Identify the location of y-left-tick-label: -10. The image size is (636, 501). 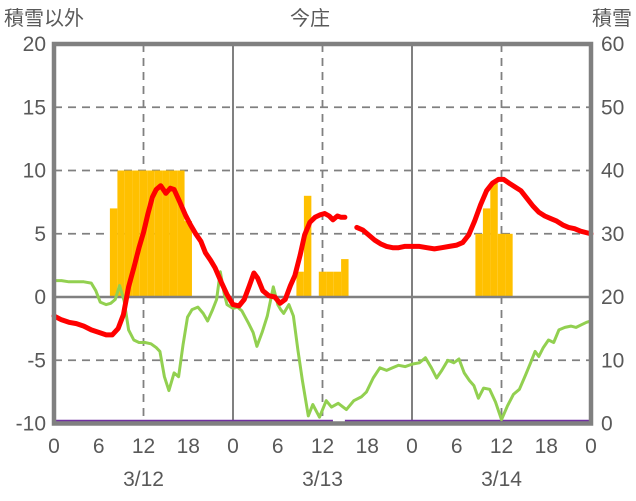
(31, 424).